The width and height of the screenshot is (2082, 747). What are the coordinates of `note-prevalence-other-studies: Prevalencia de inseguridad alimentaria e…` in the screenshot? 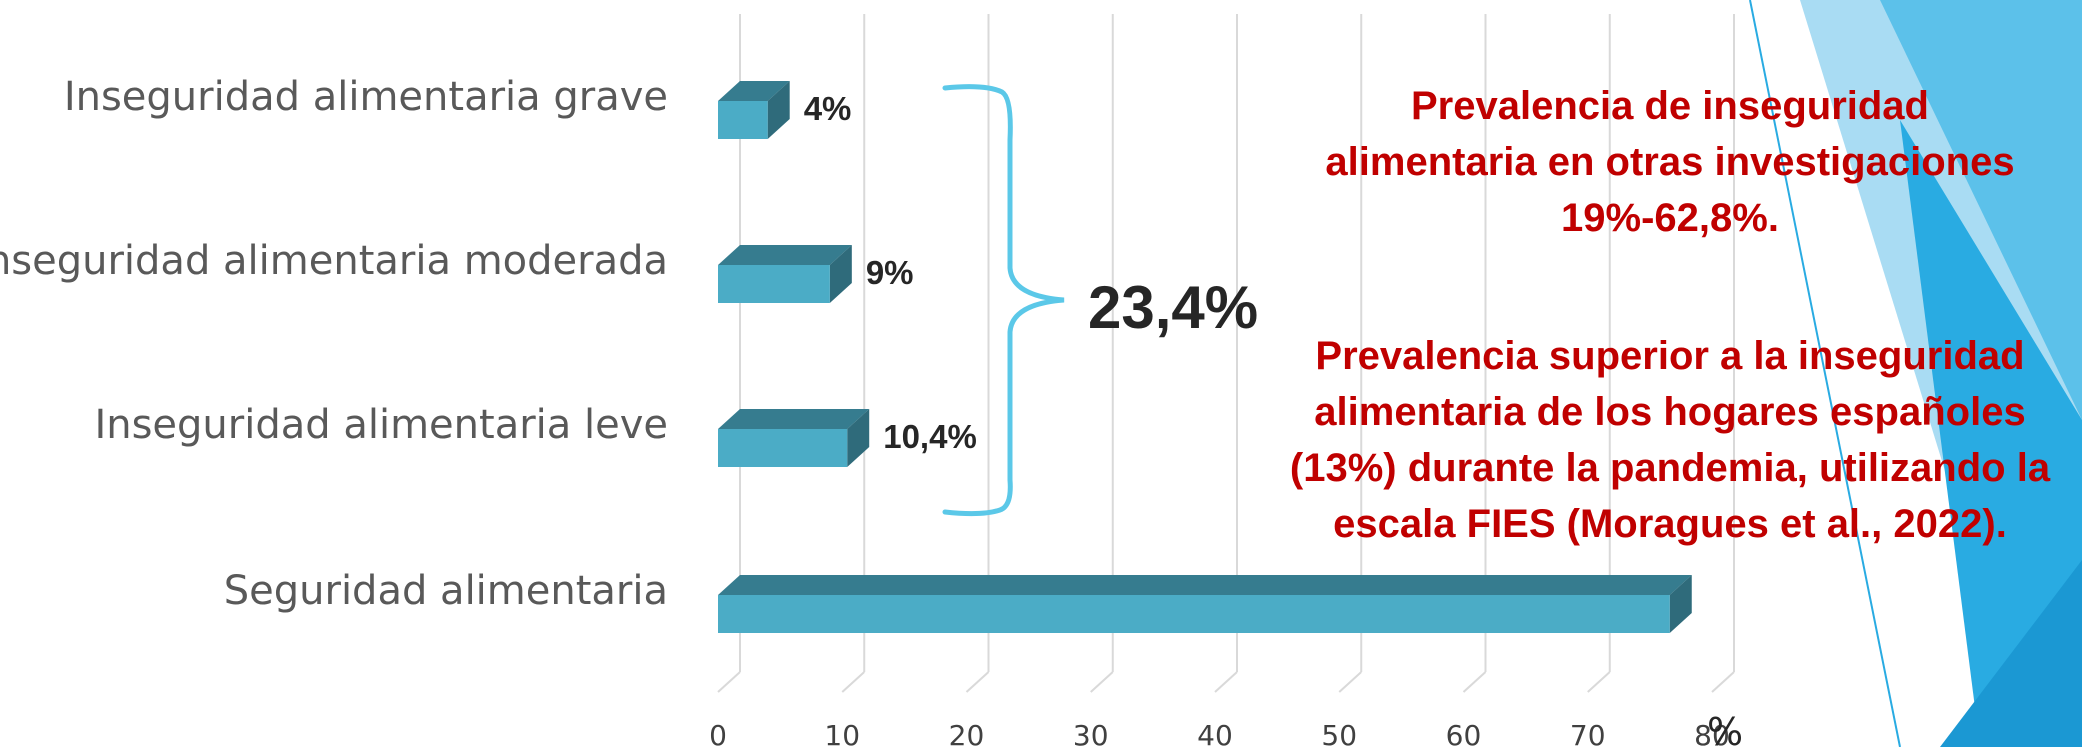 It's located at (1670, 162).